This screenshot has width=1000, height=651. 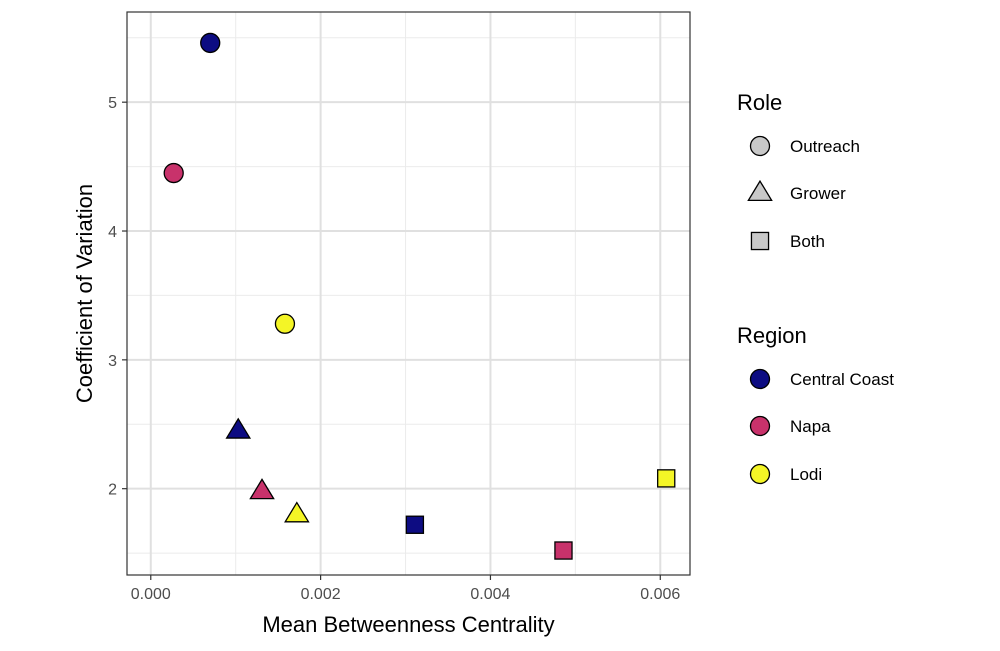 What do you see at coordinates (772, 335) in the screenshot?
I see `legend-title: Region` at bounding box center [772, 335].